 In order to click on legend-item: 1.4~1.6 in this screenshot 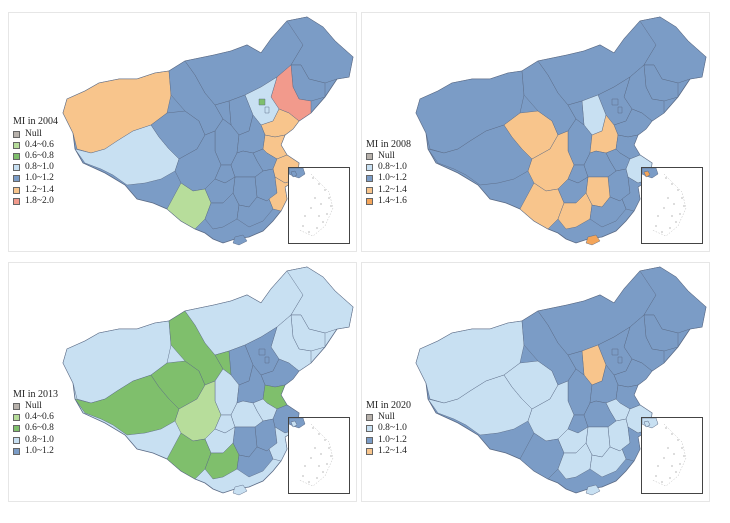, I will do `click(388, 201)`.